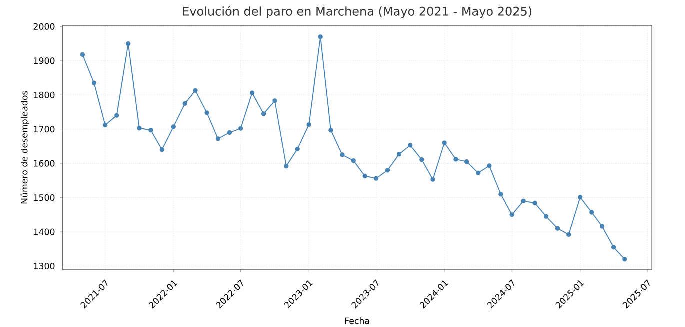 The width and height of the screenshot is (685, 327). Describe the element at coordinates (44, 163) in the screenshot. I see `y-tick-label: 1600` at that location.